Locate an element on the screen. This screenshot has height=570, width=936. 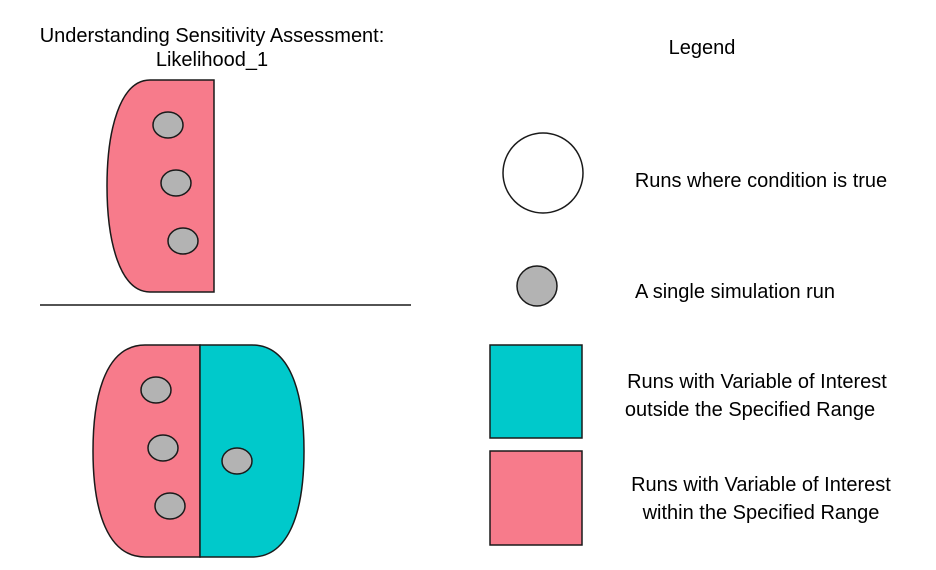
within-range-region-top is located at coordinates (160, 186).